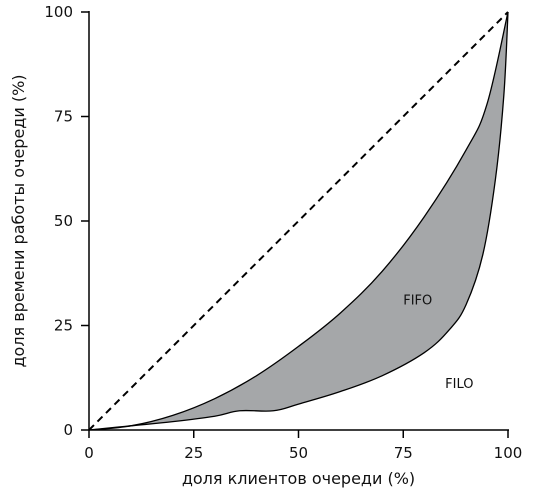 The height and width of the screenshot is (493, 536). I want to click on x-ticks: 0 25 50 75 100, so click(303, 446).